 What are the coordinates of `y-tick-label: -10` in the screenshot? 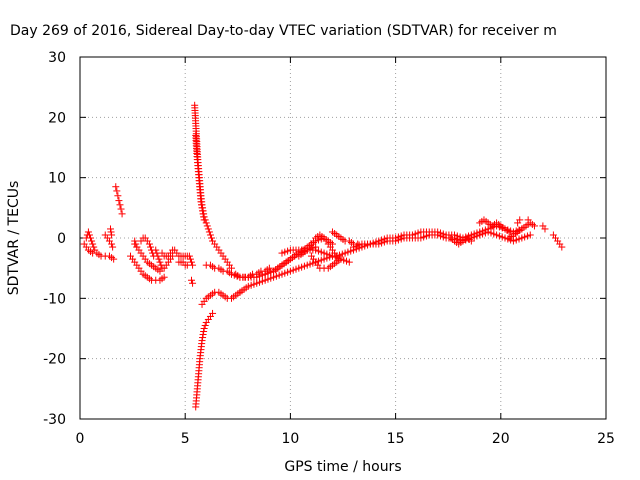 It's located at (54, 299).